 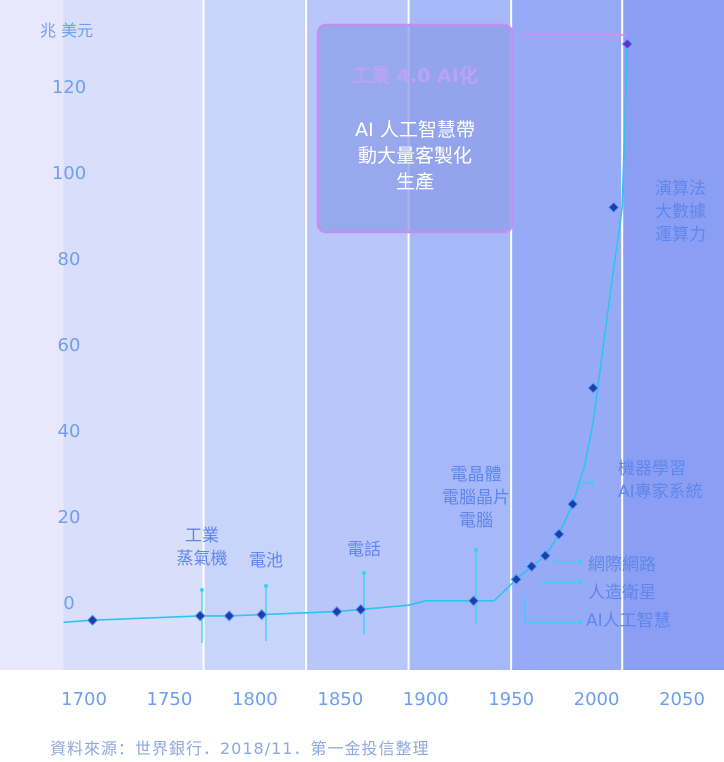 What do you see at coordinates (239, 748) in the screenshot?
I see `source-note: 資料來源：世界銀行．2018/11．第一金投信整理` at bounding box center [239, 748].